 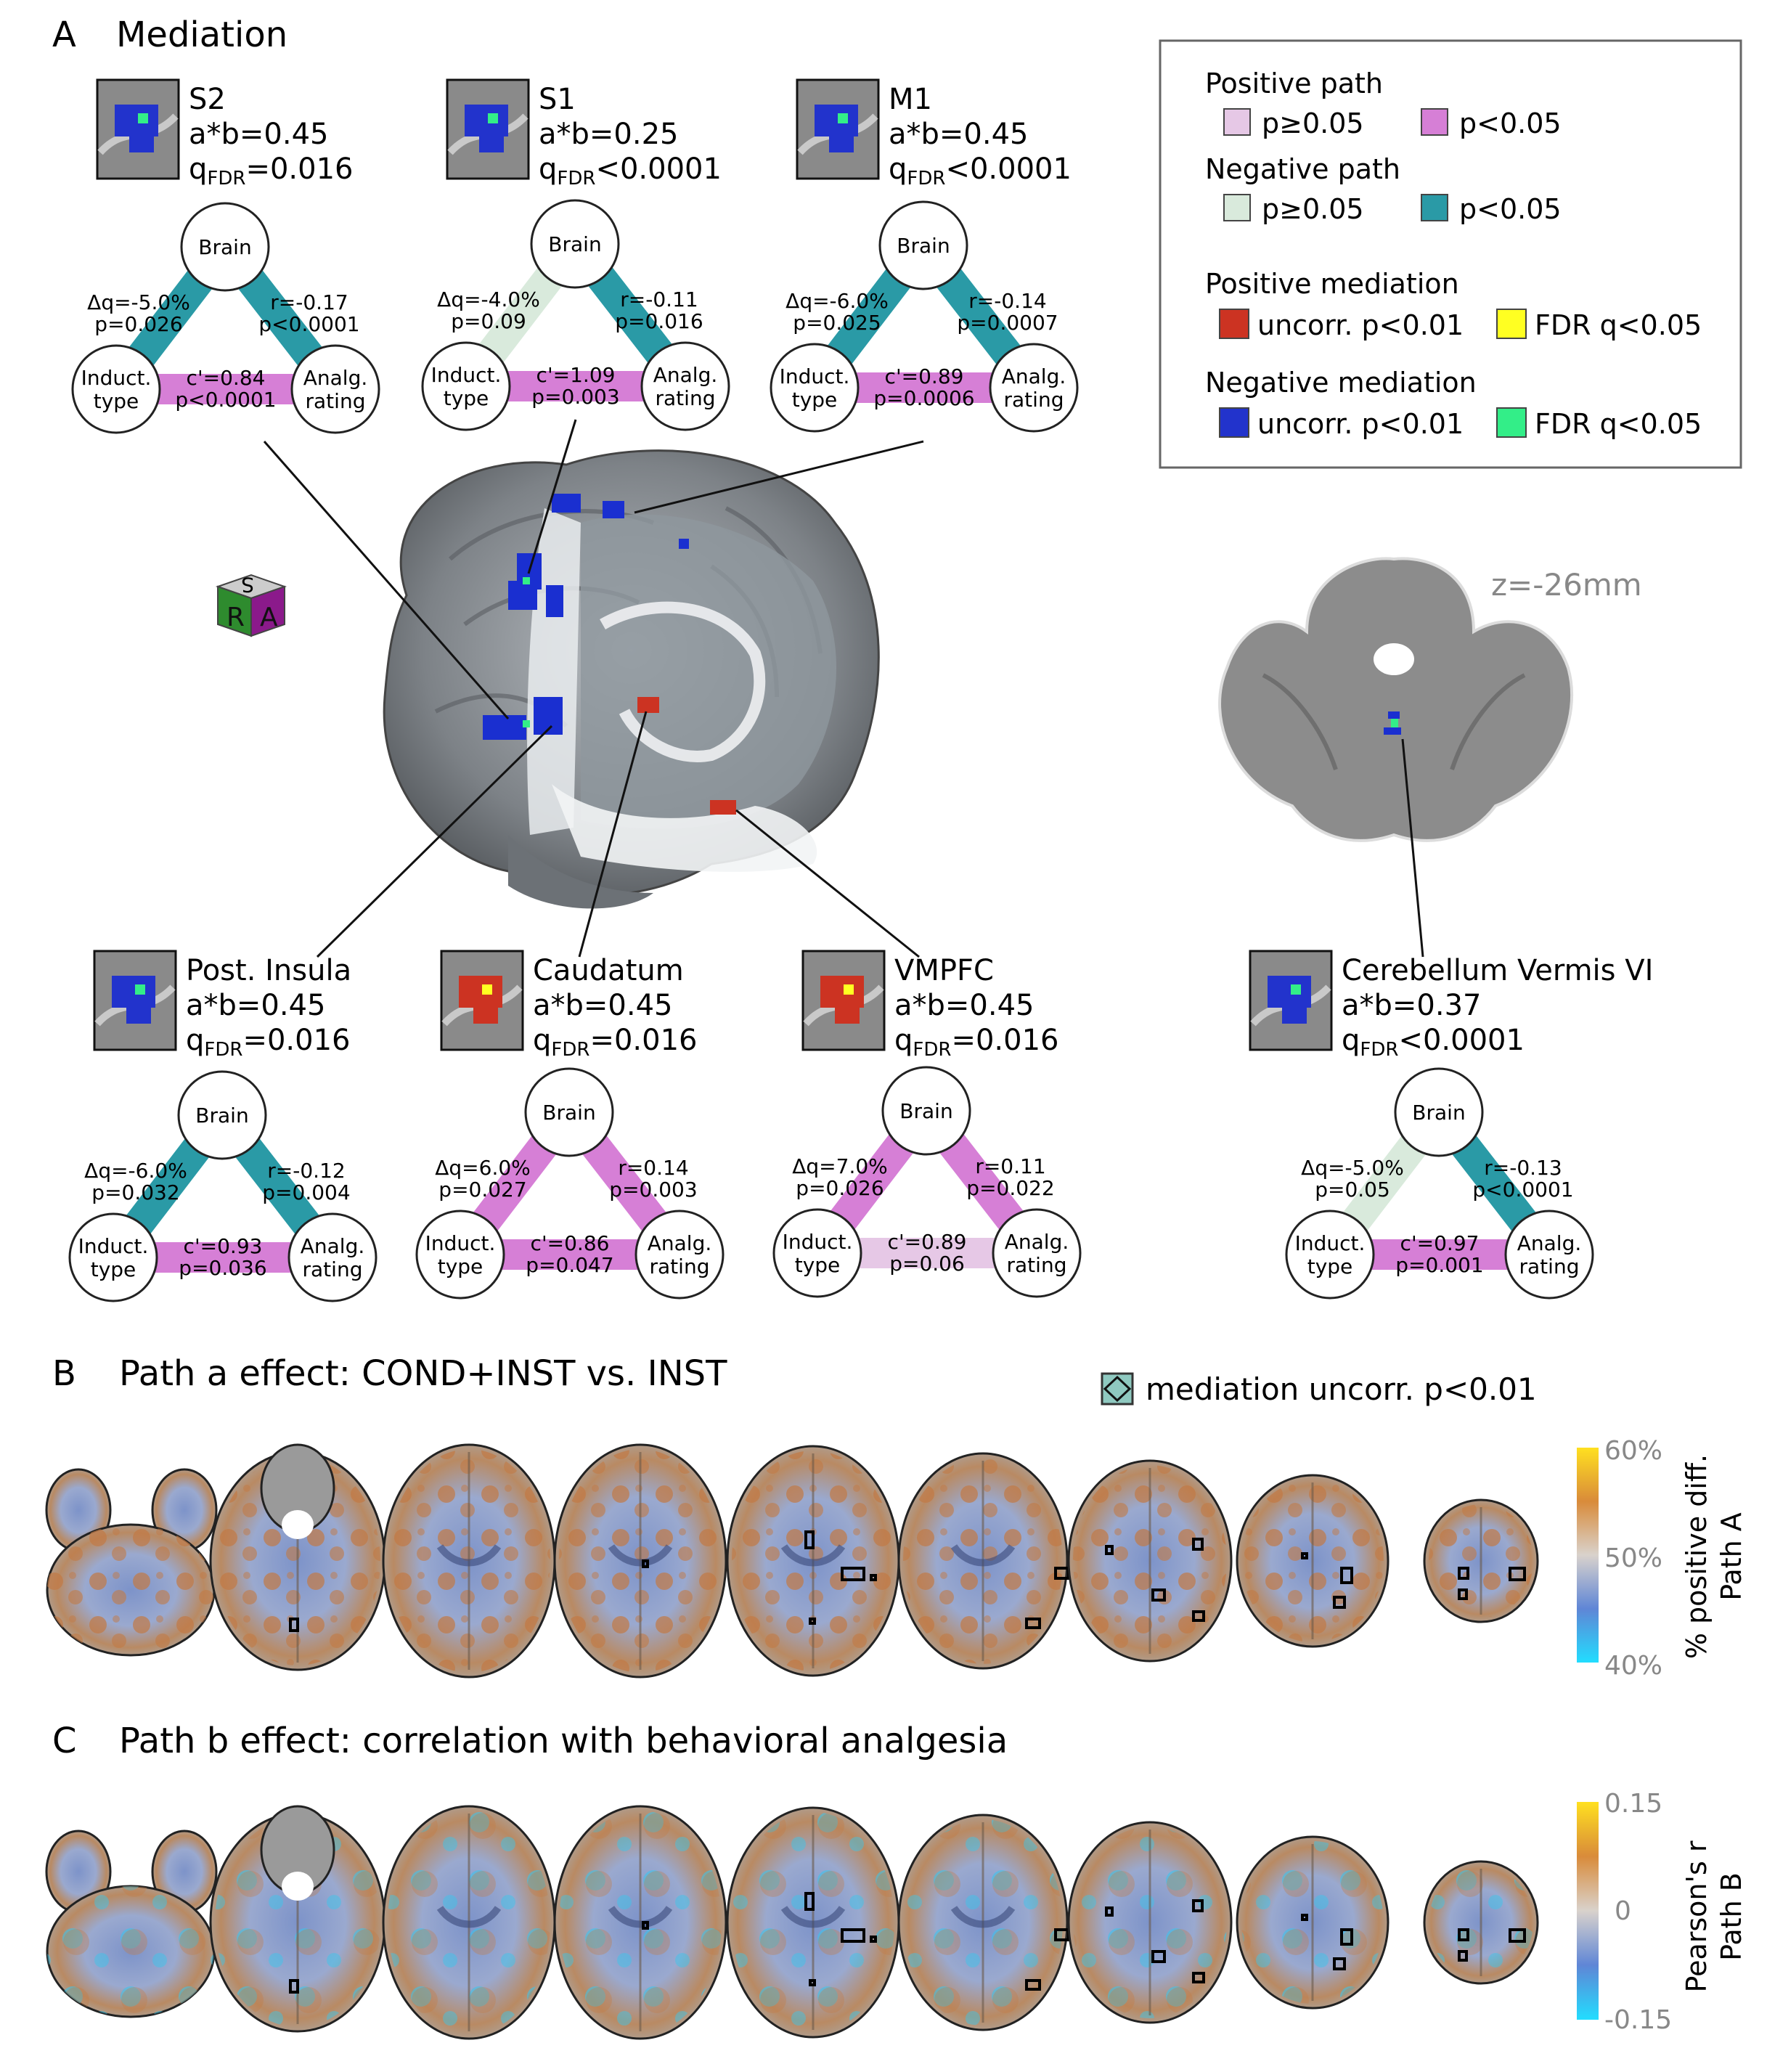 What do you see at coordinates (483, 1168) in the screenshot?
I see `path-a-dq: Δq=6.0%` at bounding box center [483, 1168].